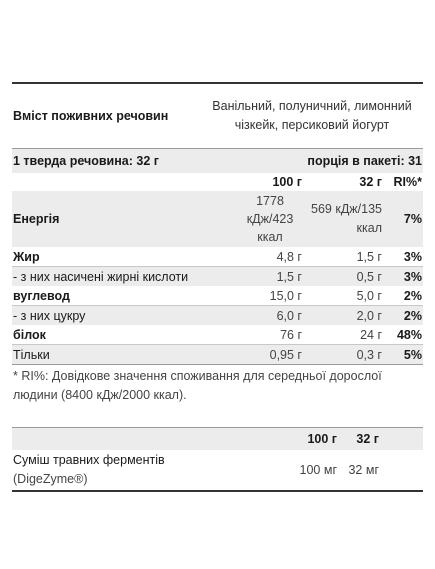 The height and width of the screenshot is (569, 435). I want to click on col-ri: RI%*, so click(407, 182).